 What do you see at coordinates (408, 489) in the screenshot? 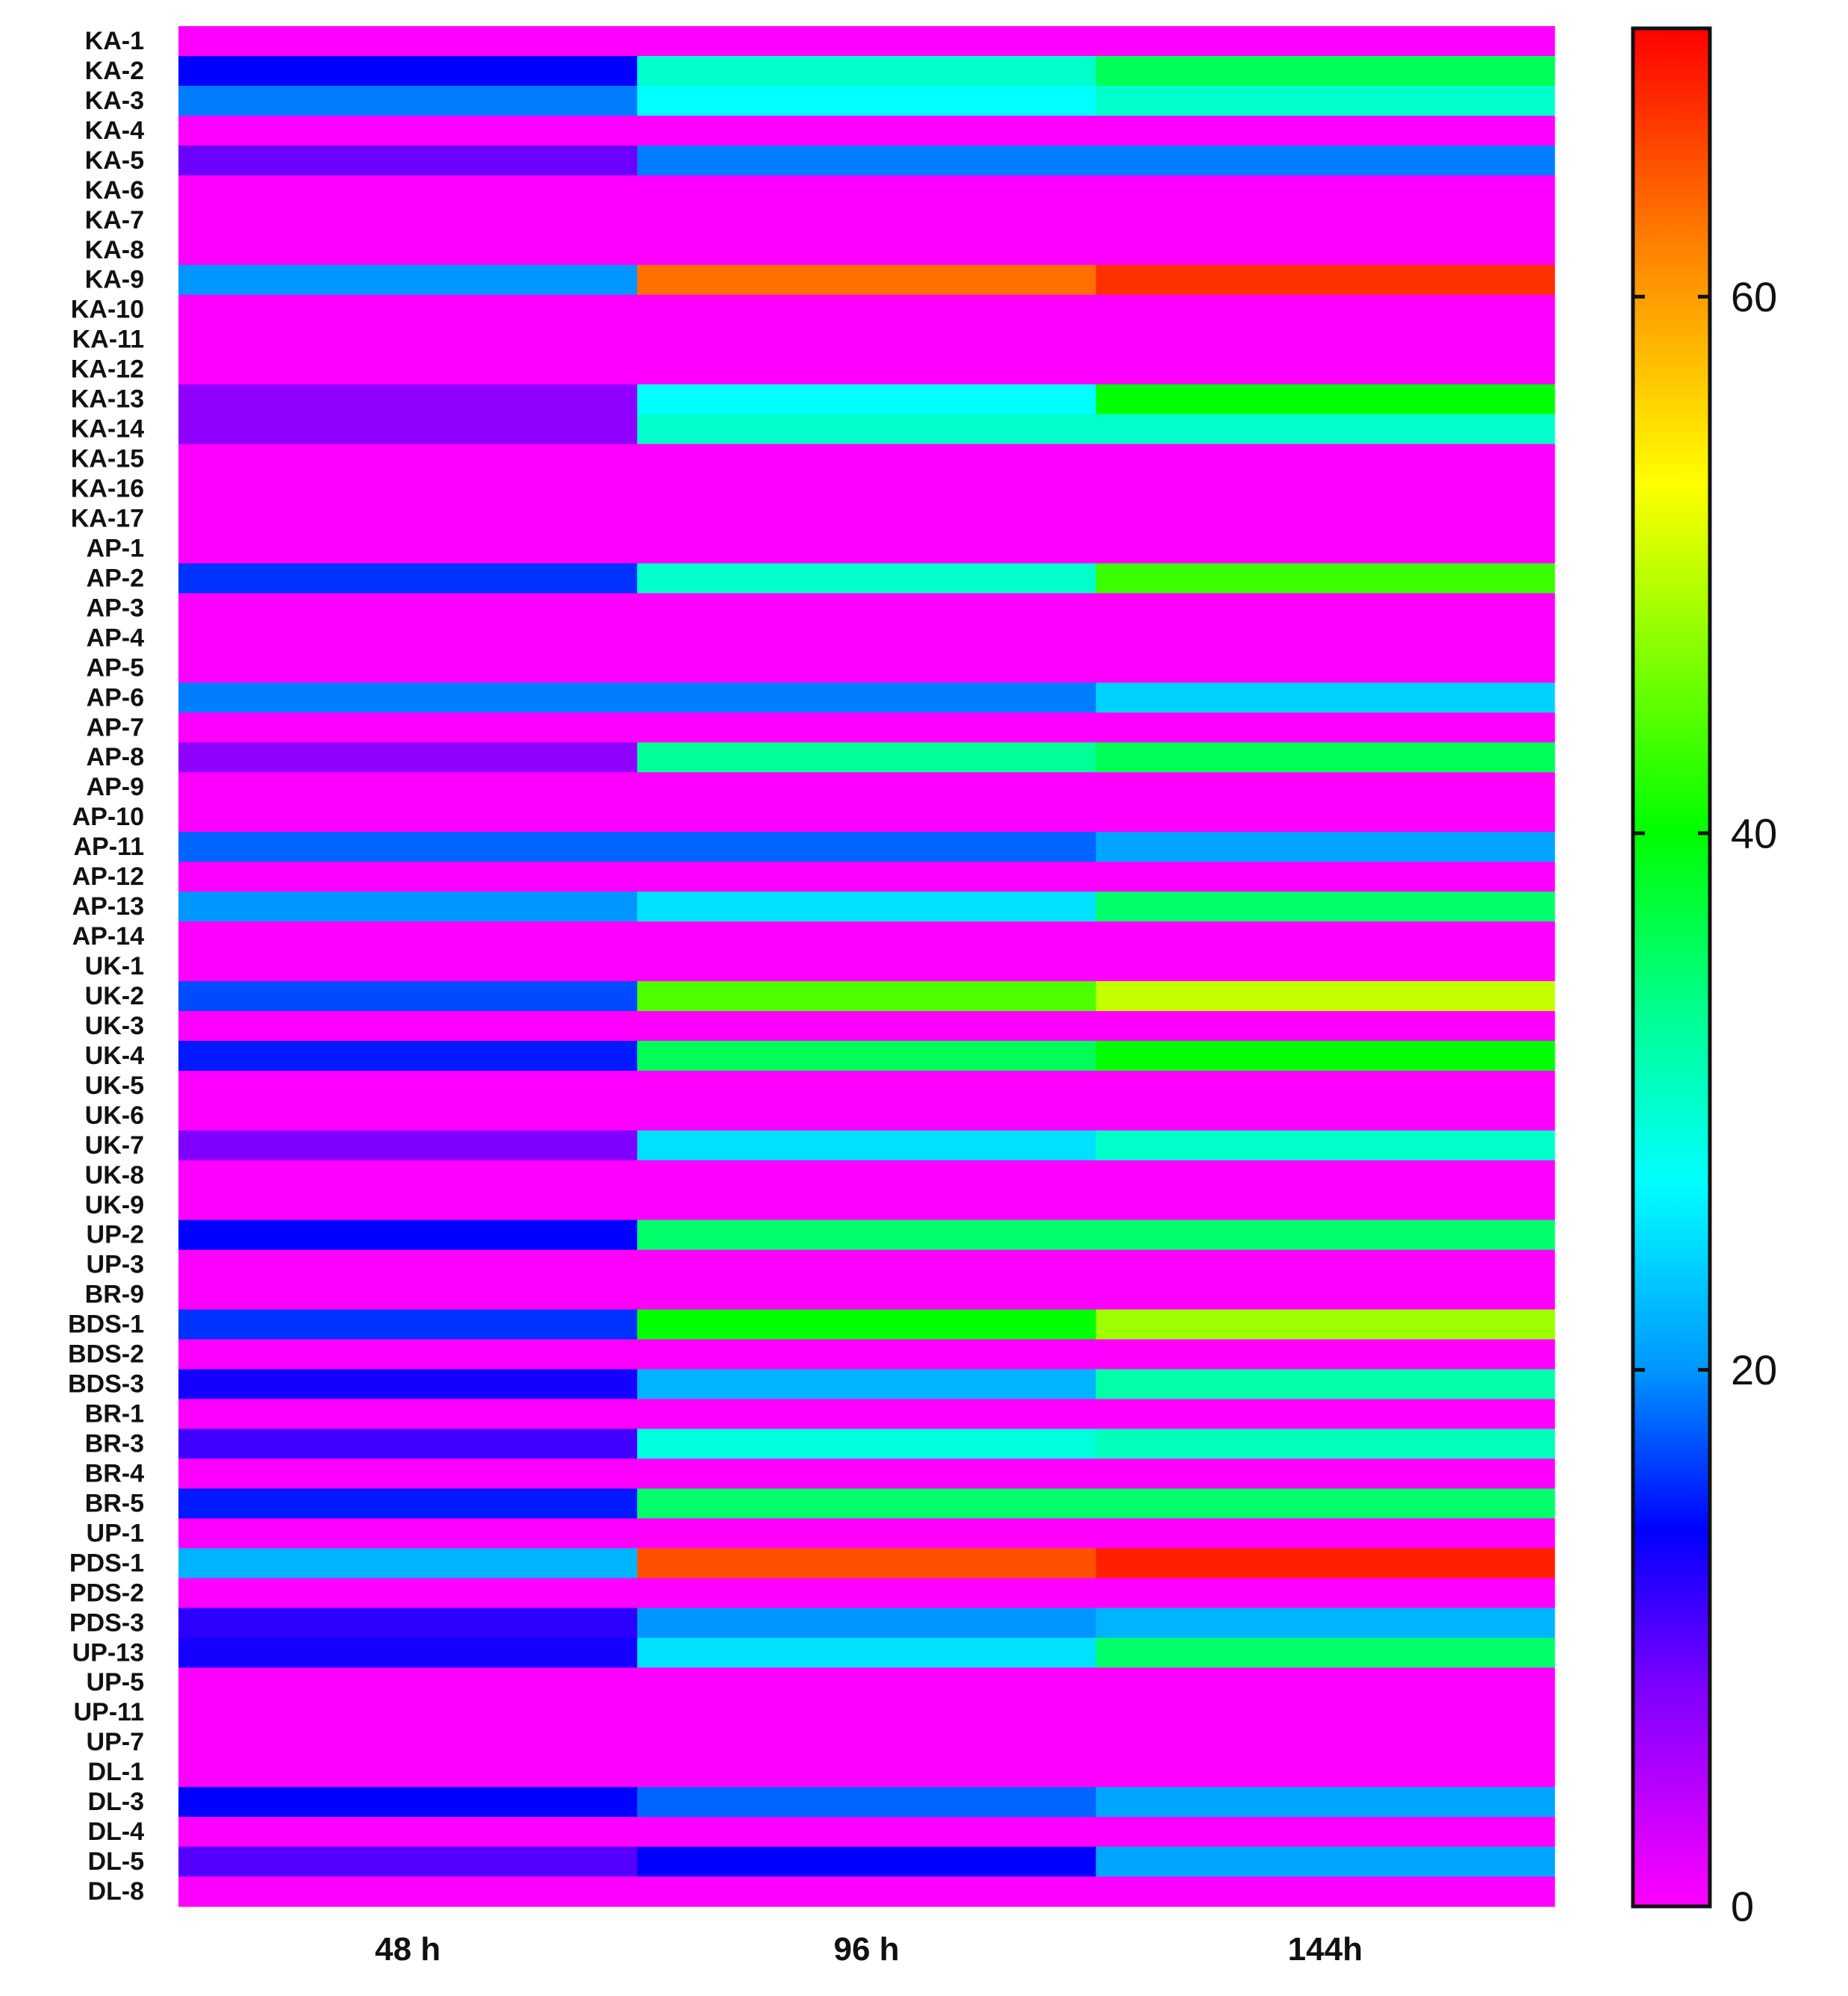
I see `heatmap-cell-ka-16-48-h` at bounding box center [408, 489].